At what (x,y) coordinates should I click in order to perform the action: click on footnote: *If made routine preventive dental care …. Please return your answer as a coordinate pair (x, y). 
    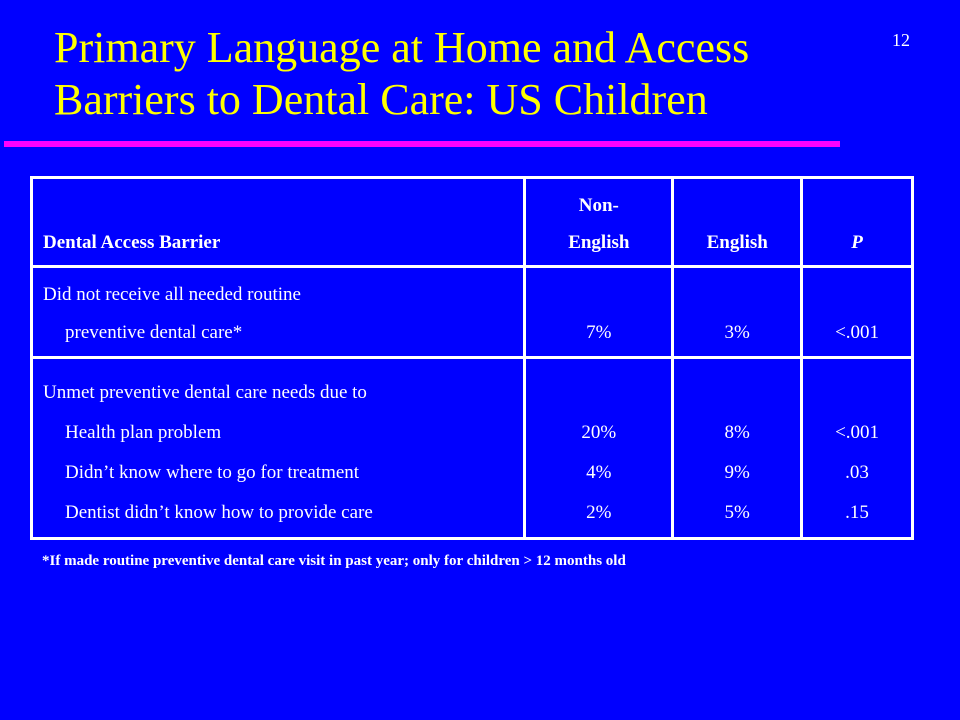
    Looking at the image, I should click on (334, 561).